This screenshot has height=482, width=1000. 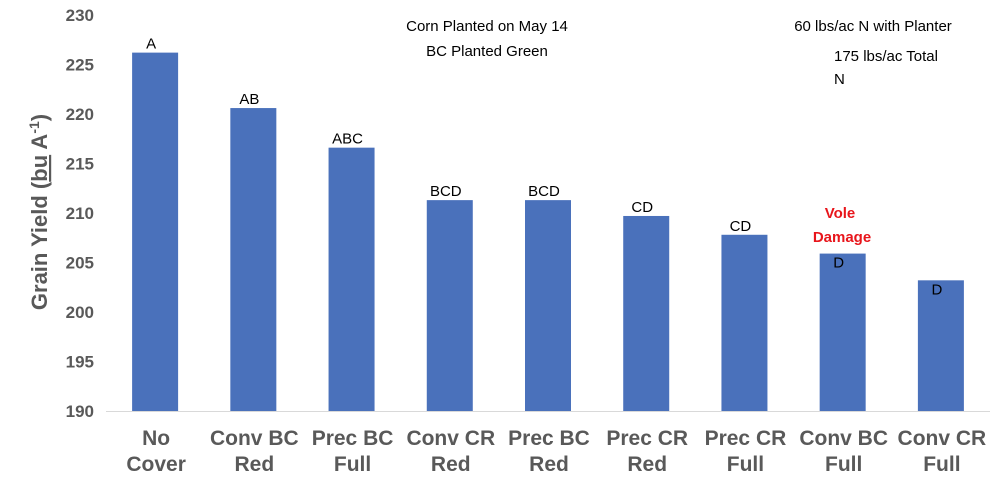 I want to click on vole-damage-label-line1: Vole, so click(x=840, y=213).